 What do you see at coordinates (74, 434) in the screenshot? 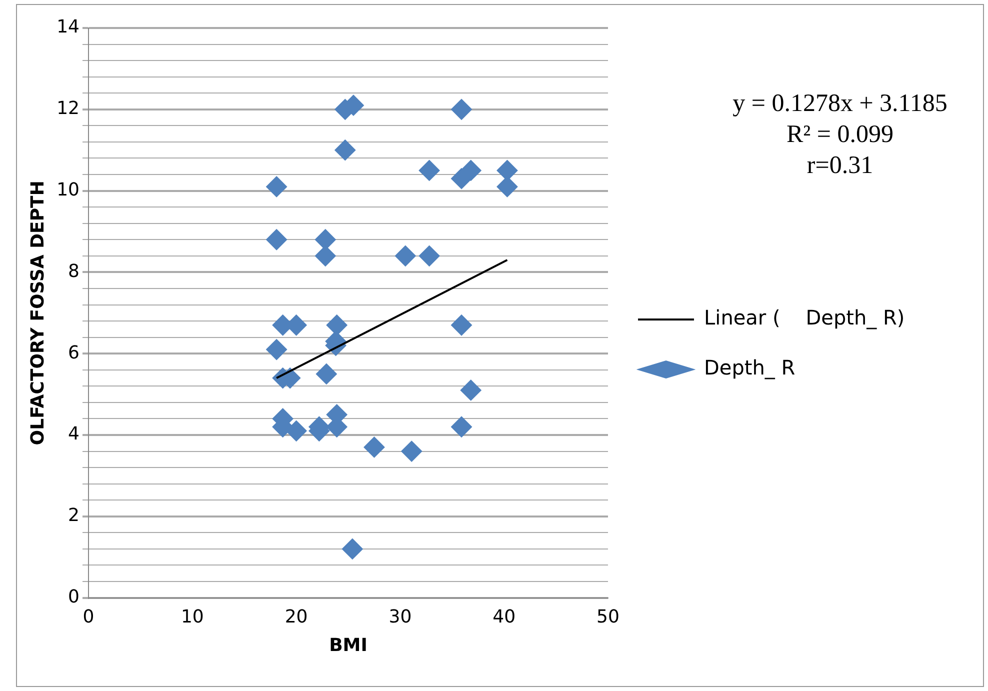
I see `y-tick-label: 4` at bounding box center [74, 434].